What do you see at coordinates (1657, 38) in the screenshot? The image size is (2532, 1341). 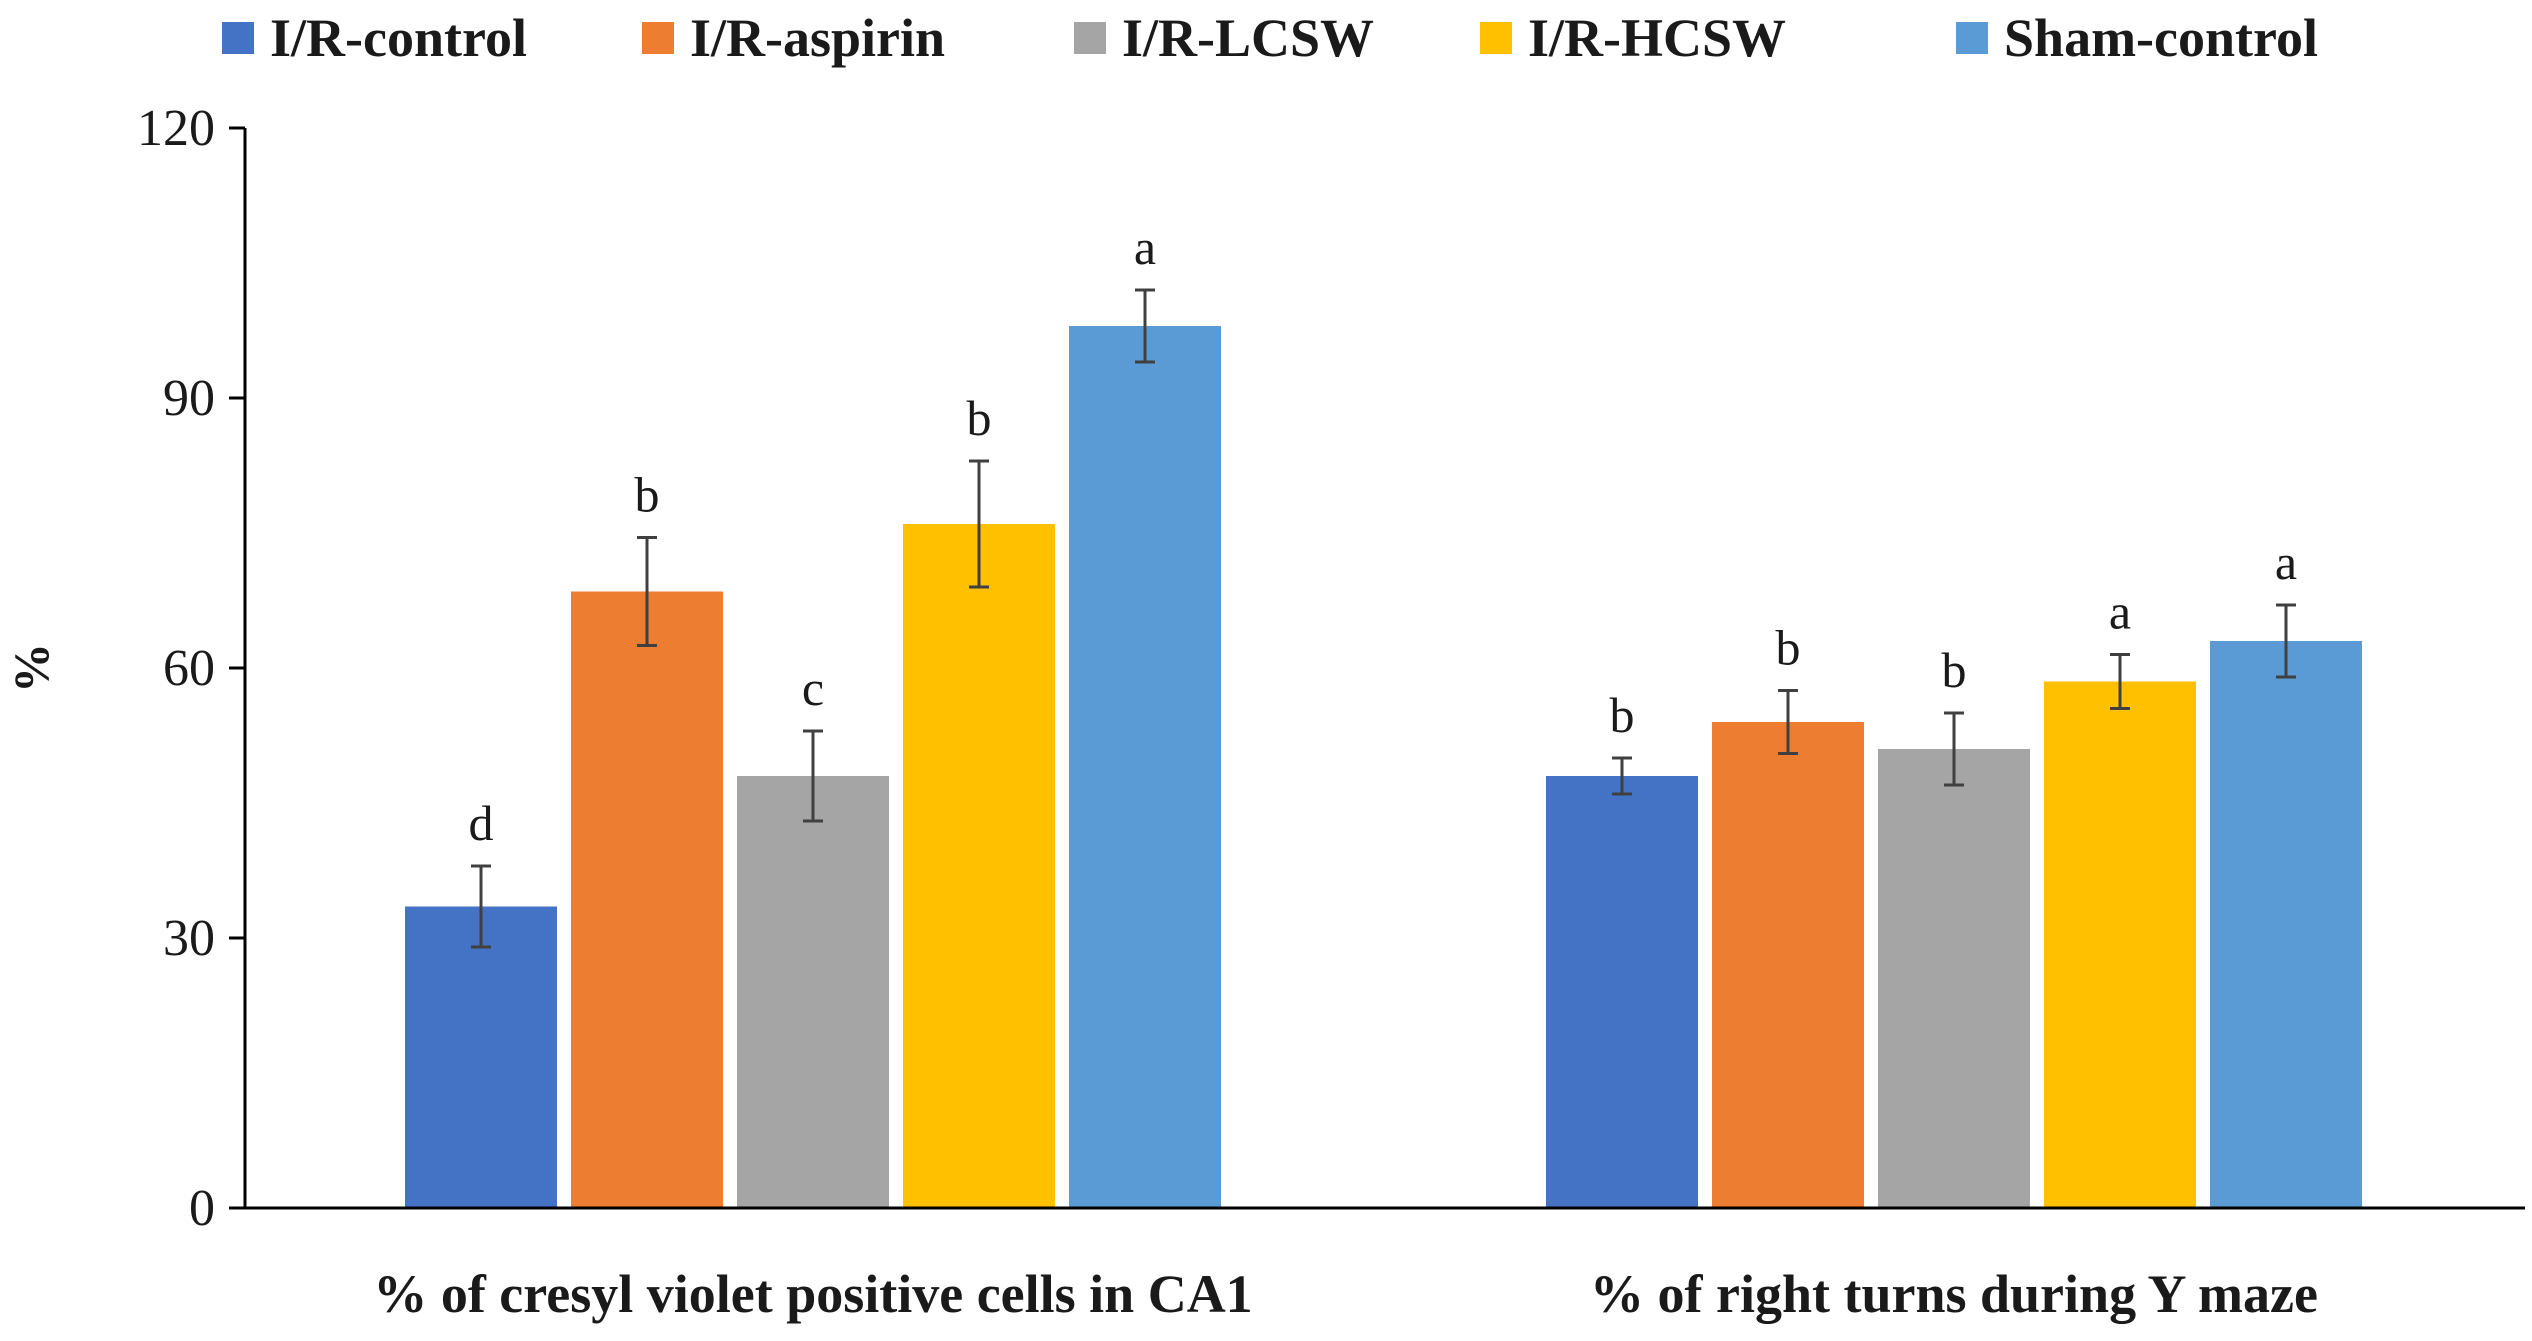 I see `legend-label: I/R-HCSW` at bounding box center [1657, 38].